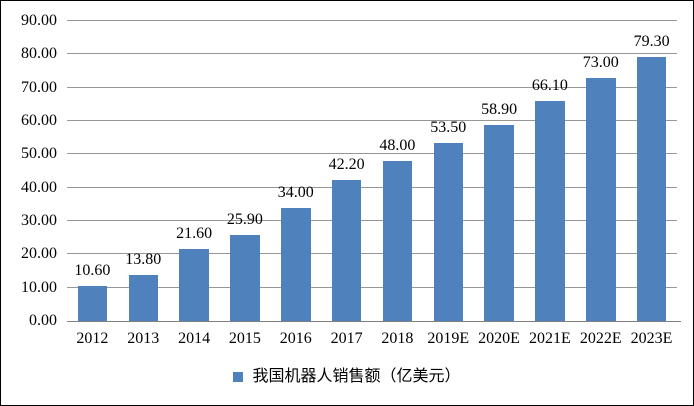 The width and height of the screenshot is (694, 406). I want to click on y-tick-label: 70.00, so click(39, 87).